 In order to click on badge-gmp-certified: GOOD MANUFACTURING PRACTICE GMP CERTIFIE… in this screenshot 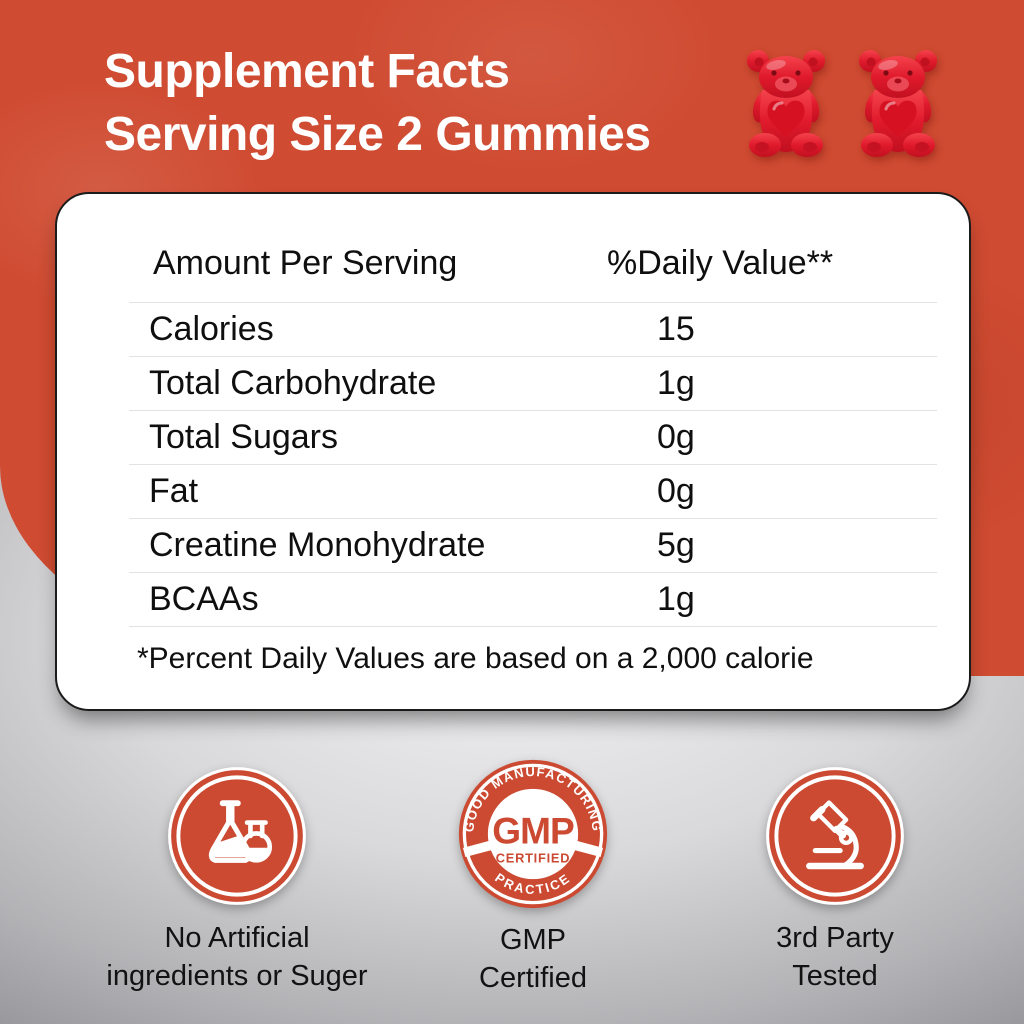, I will do `click(533, 877)`.